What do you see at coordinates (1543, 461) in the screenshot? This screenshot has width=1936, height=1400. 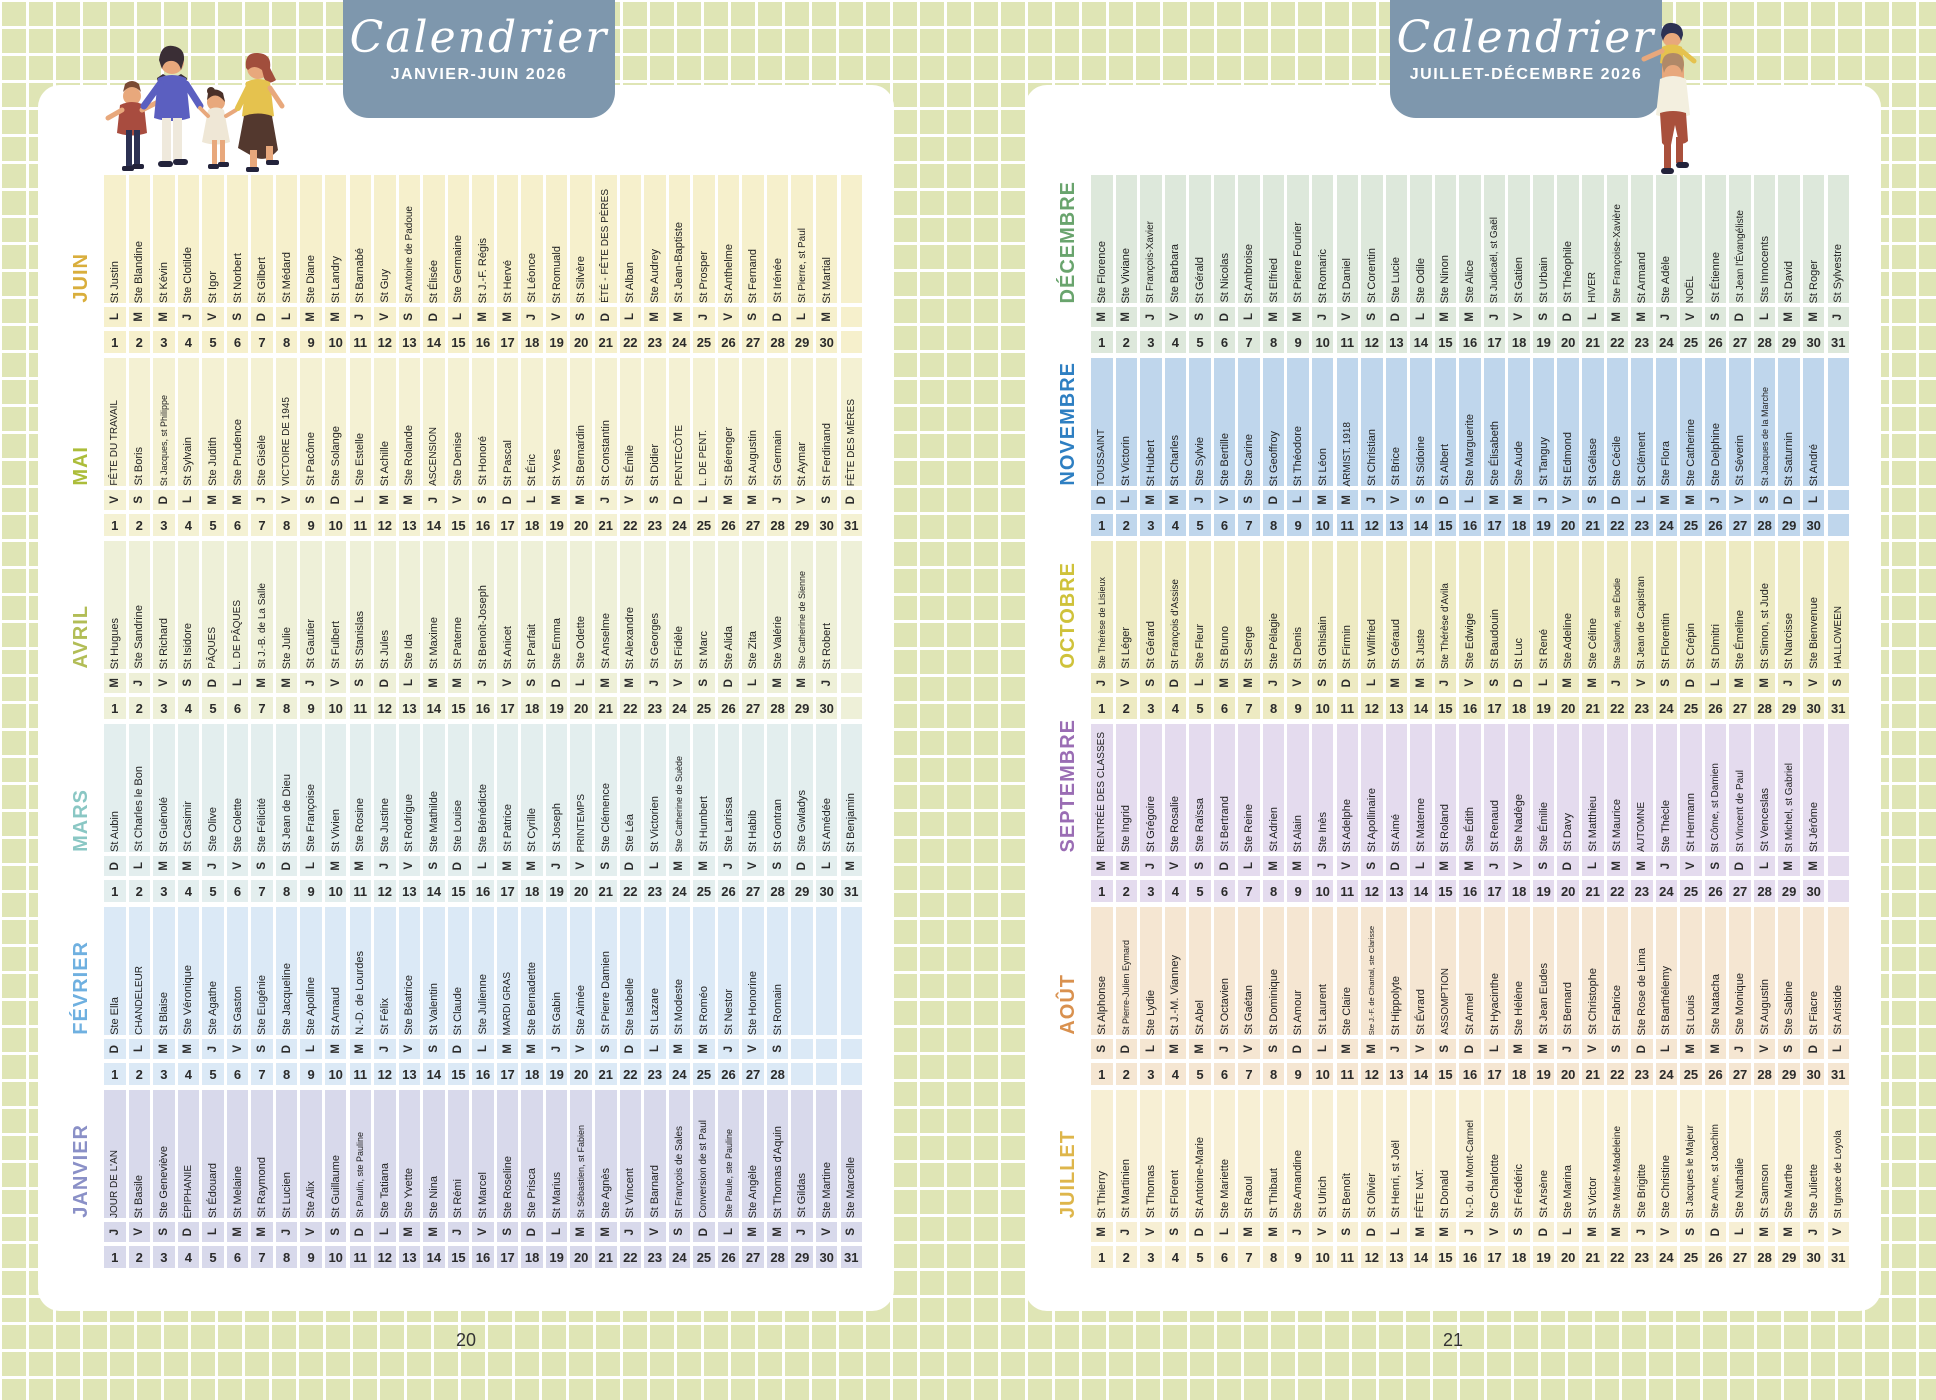 I see `day-name: St Tanguy` at bounding box center [1543, 461].